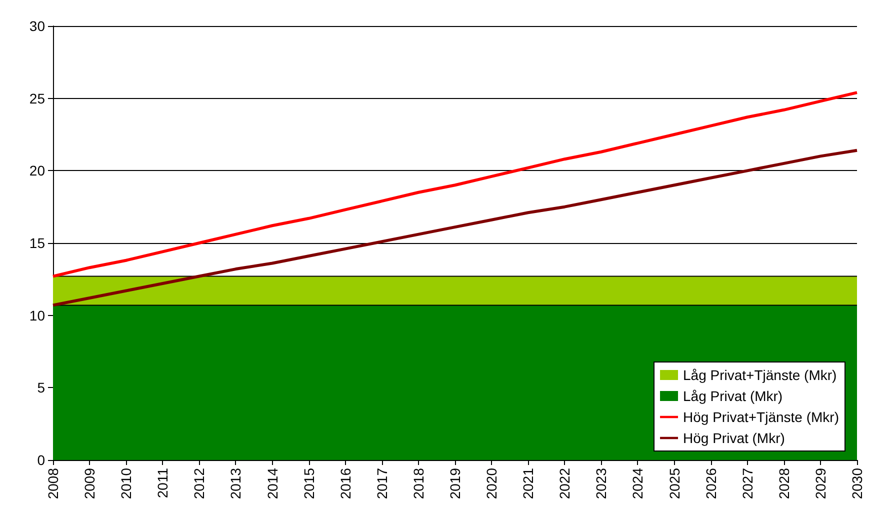  Describe the element at coordinates (760, 375) in the screenshot. I see `legend-label: Låg Privat+Tjänste (Mkr)` at that location.